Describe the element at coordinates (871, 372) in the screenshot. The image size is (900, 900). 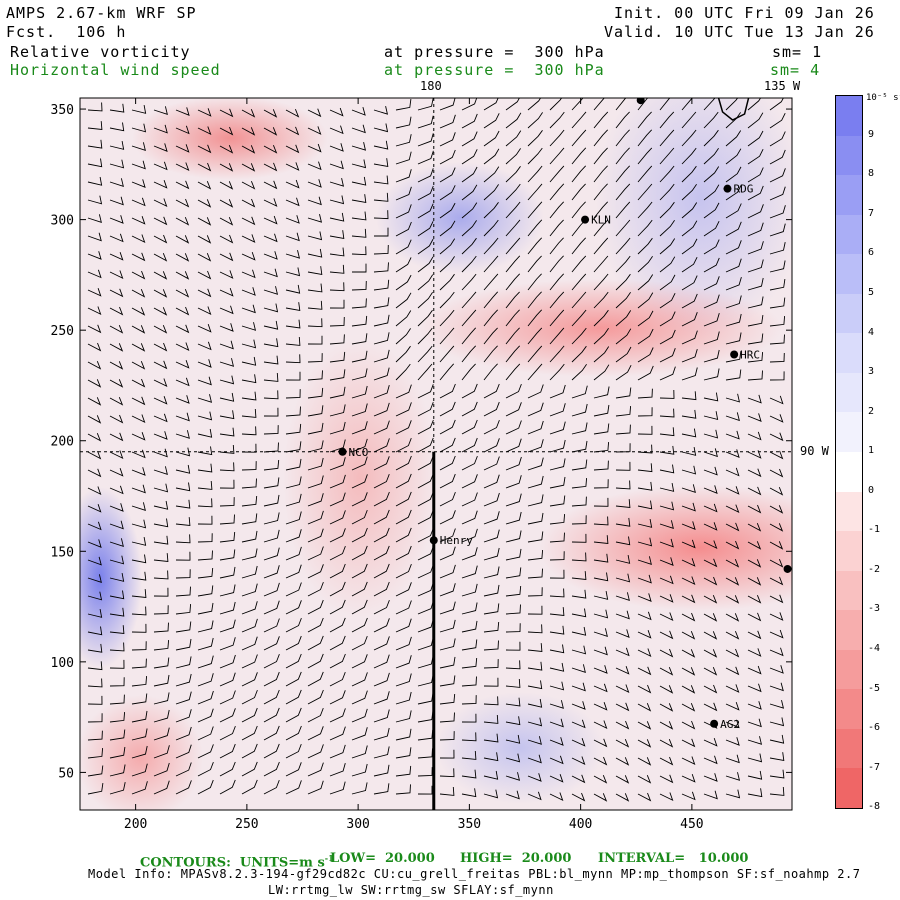
I see `colorbar-label: 3` at that location.